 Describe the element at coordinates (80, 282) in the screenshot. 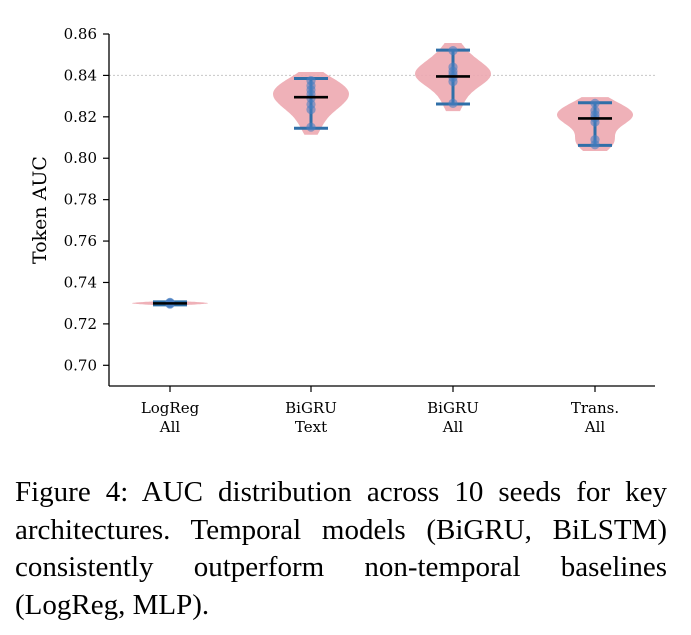

I see `y-tick-label: 0.74` at that location.